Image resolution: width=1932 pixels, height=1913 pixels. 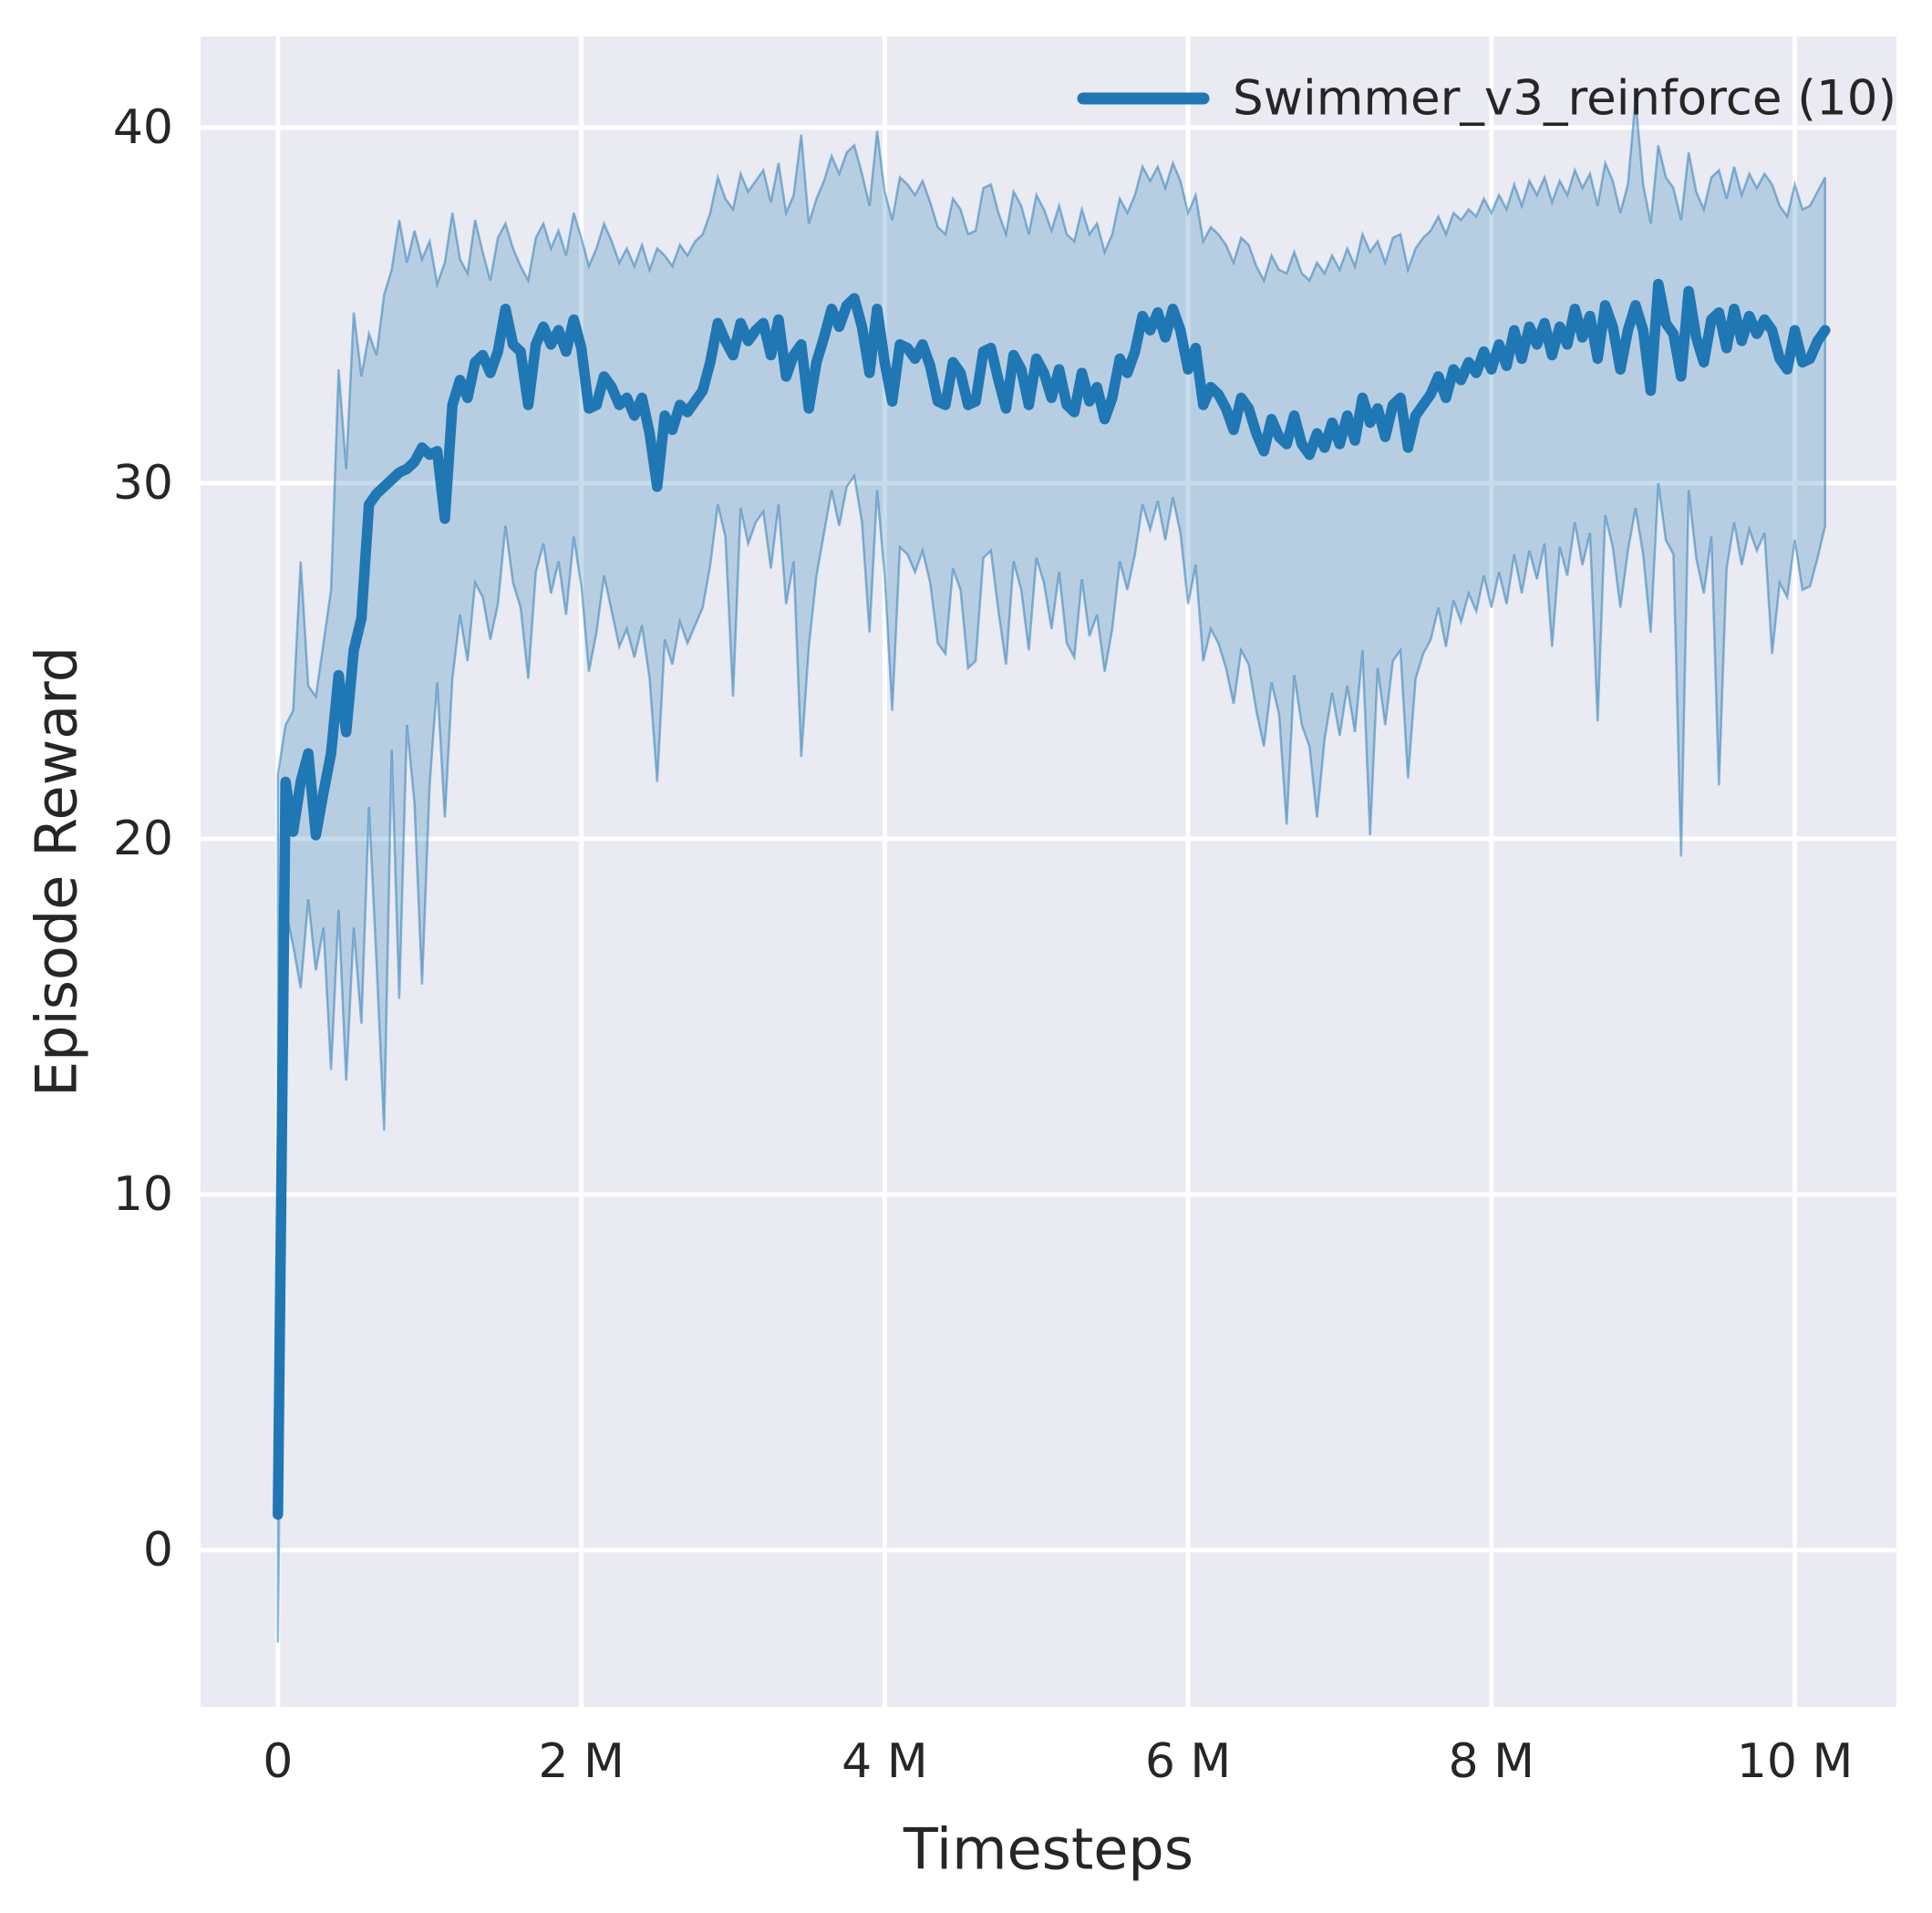 What do you see at coordinates (158, 1550) in the screenshot?
I see `y-tick-label: 0` at bounding box center [158, 1550].